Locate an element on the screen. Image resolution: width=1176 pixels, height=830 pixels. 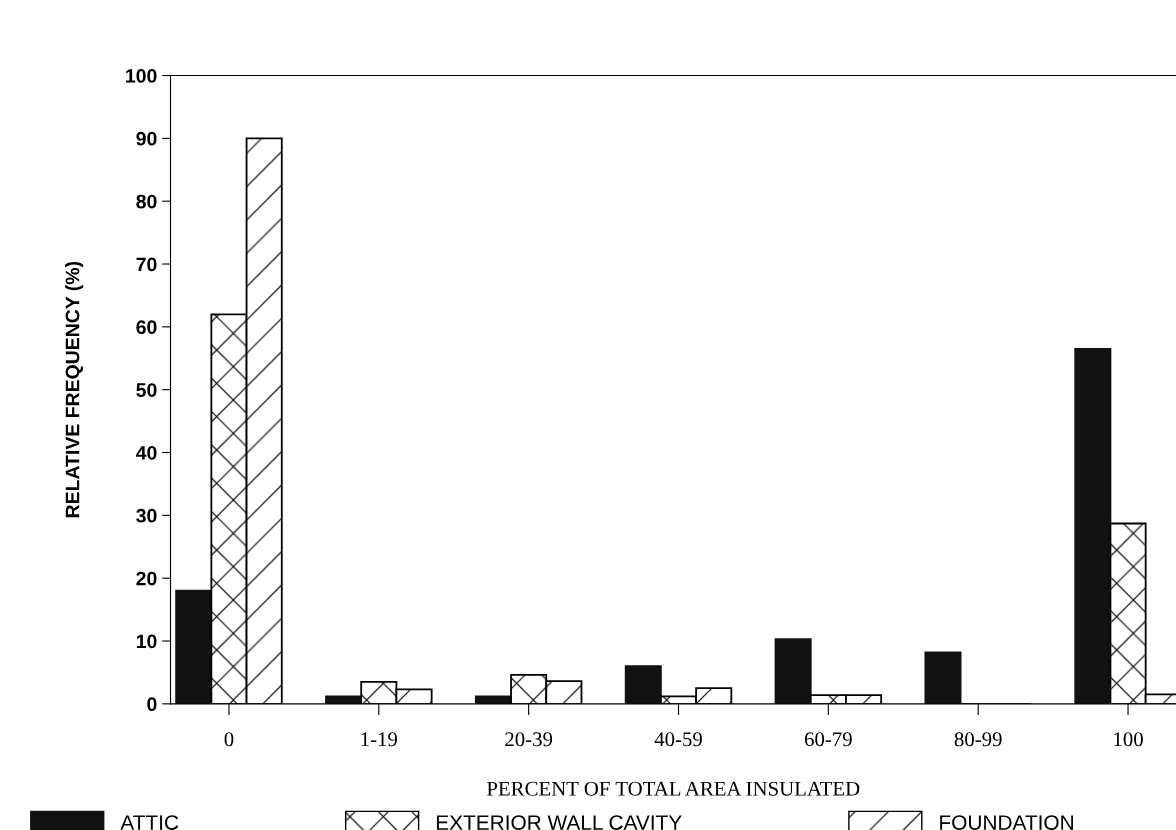
x-tick-label: 60-79 is located at coordinates (828, 739).